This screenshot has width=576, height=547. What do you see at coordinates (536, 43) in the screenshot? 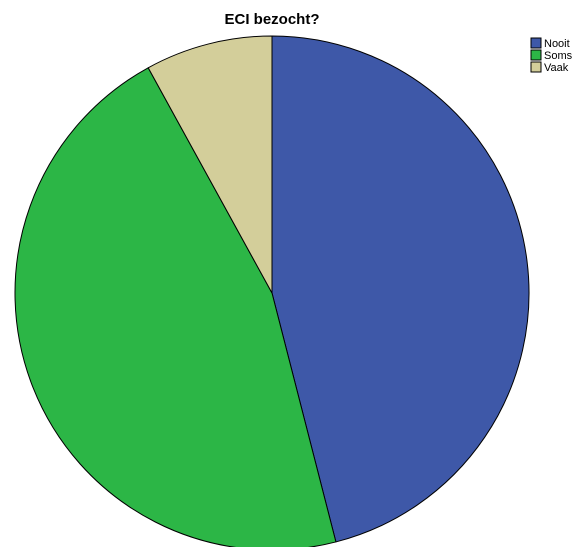
I see `legend-swatch-nooit` at bounding box center [536, 43].